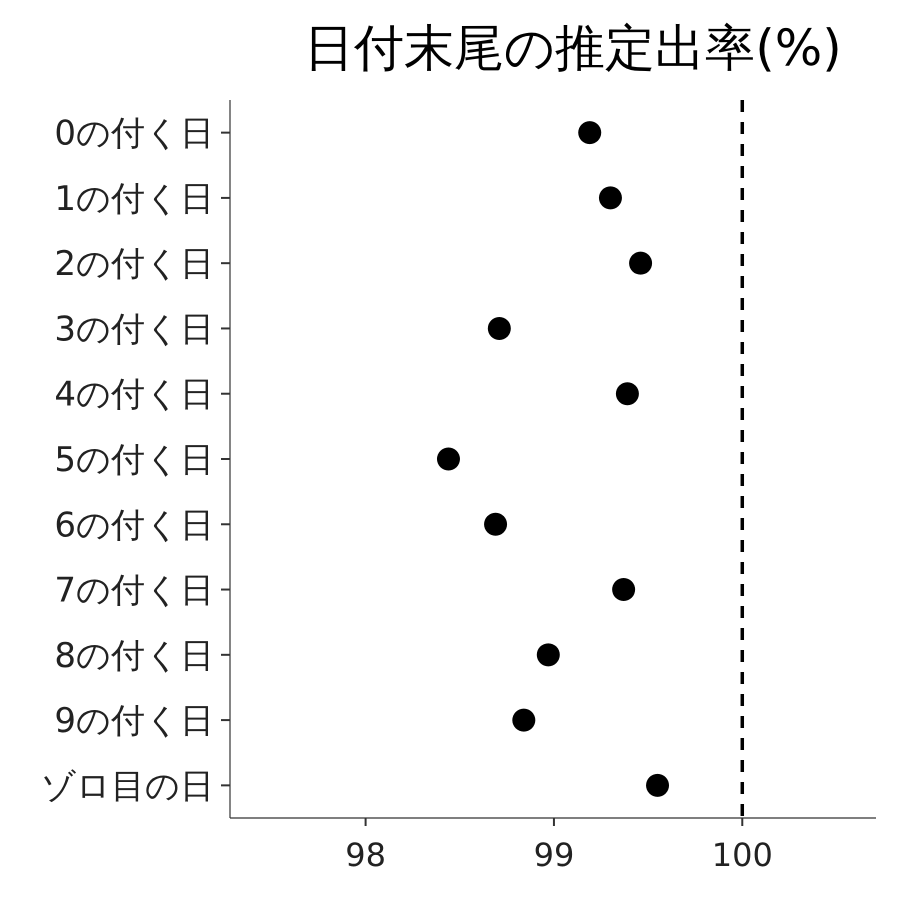 This screenshot has width=900, height=900. Describe the element at coordinates (554, 855) in the screenshot. I see `x-tick-label: 99` at that location.